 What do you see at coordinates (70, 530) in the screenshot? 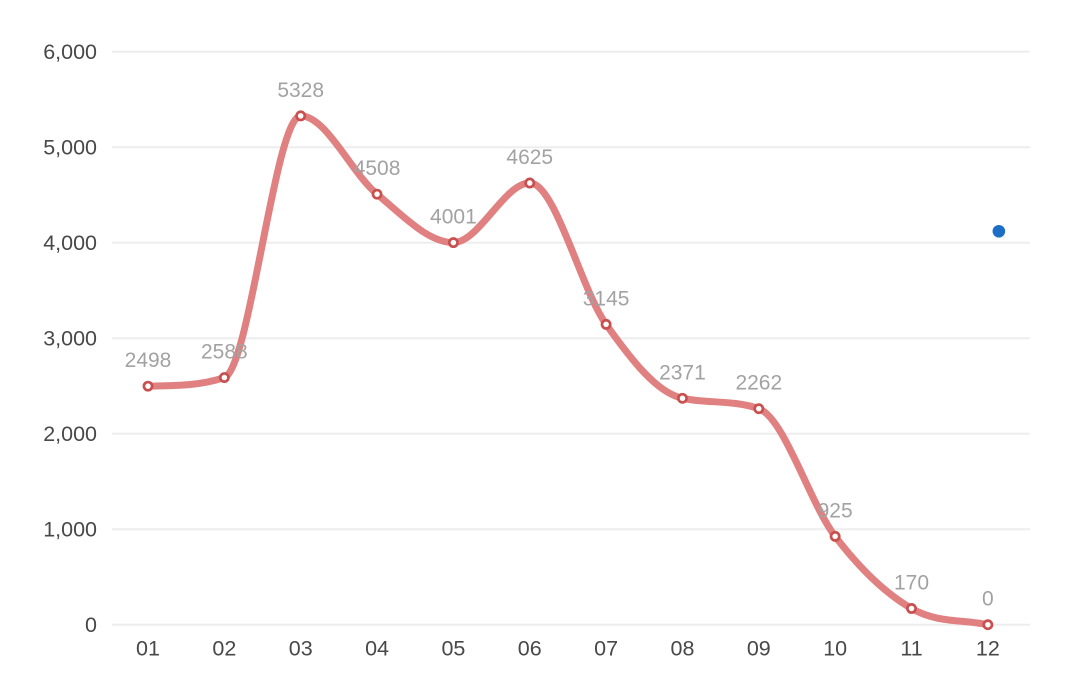
I see `y-axis-tick-label: 1,000` at bounding box center [70, 530].